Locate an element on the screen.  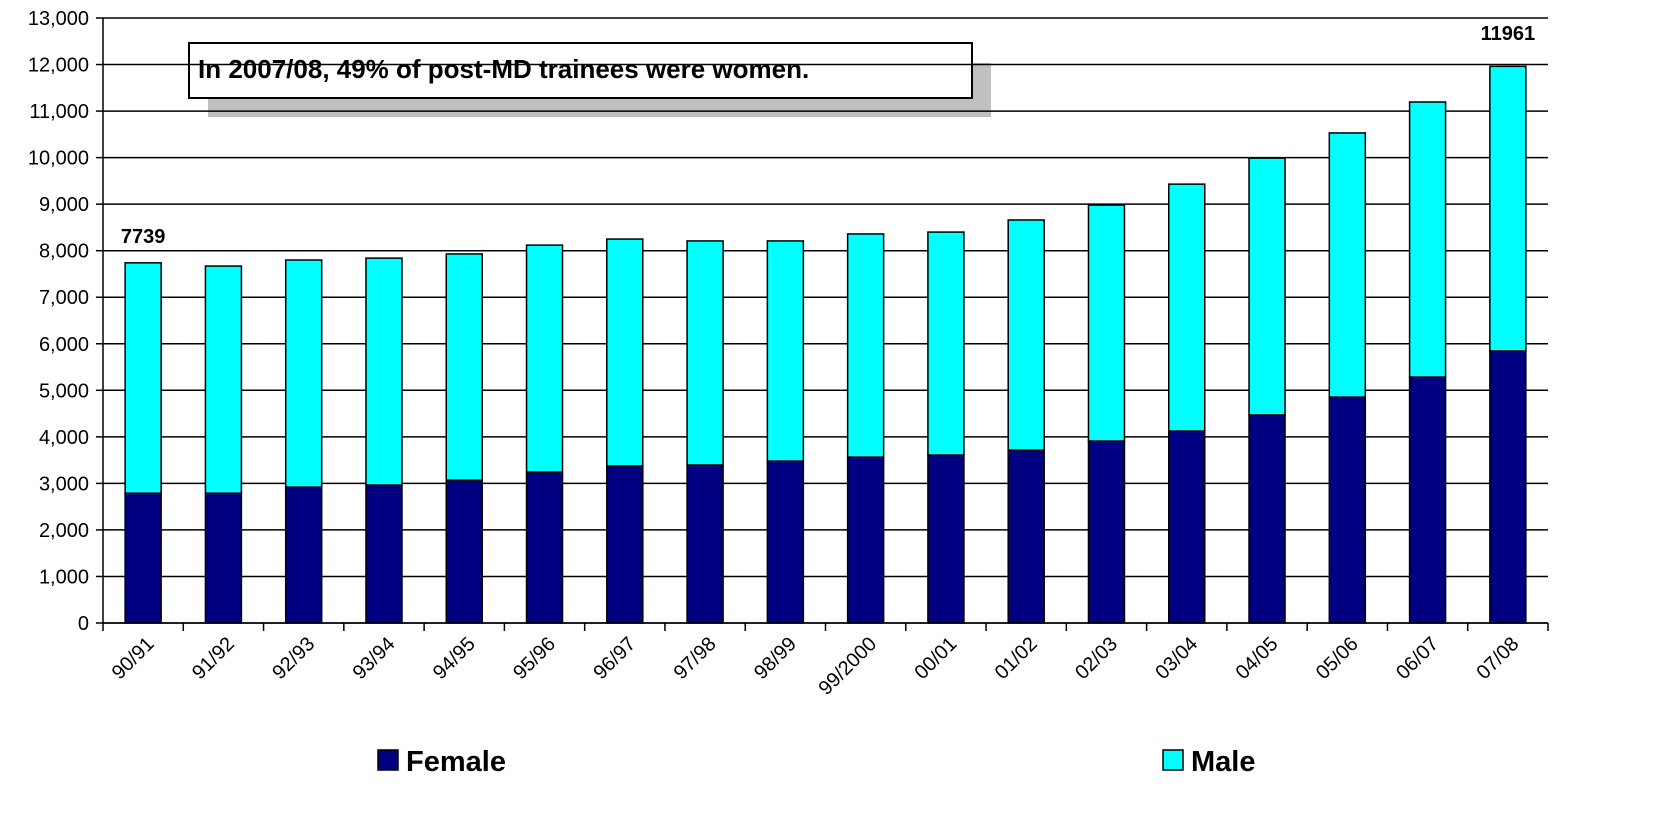
annotation-box is located at coordinates (580, 70).